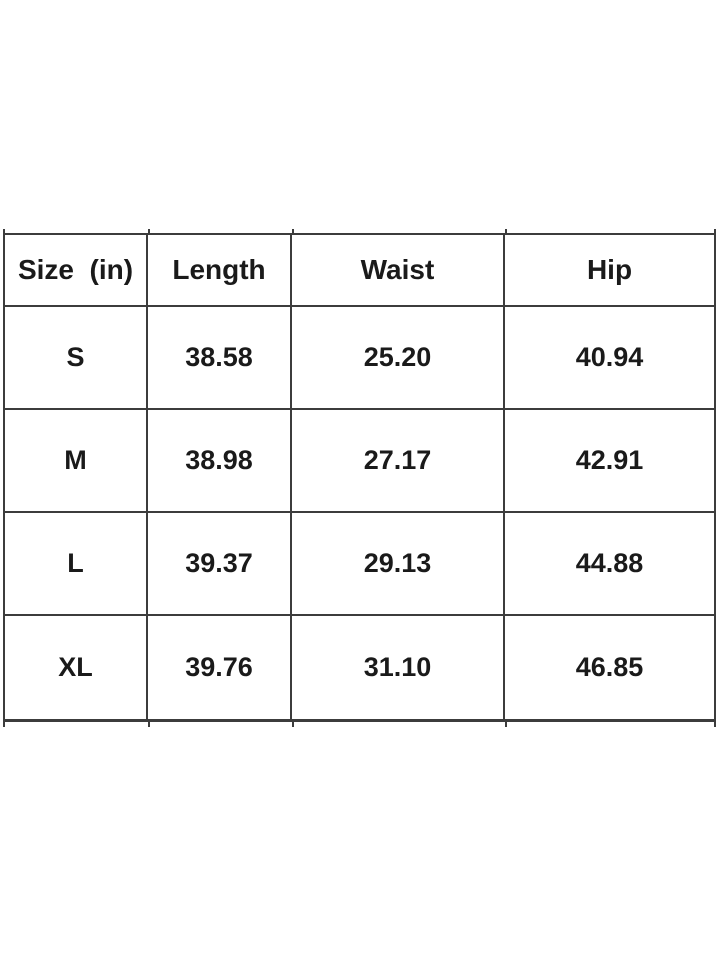  Describe the element at coordinates (220, 271) in the screenshot. I see `header-cell-length: Length` at that location.